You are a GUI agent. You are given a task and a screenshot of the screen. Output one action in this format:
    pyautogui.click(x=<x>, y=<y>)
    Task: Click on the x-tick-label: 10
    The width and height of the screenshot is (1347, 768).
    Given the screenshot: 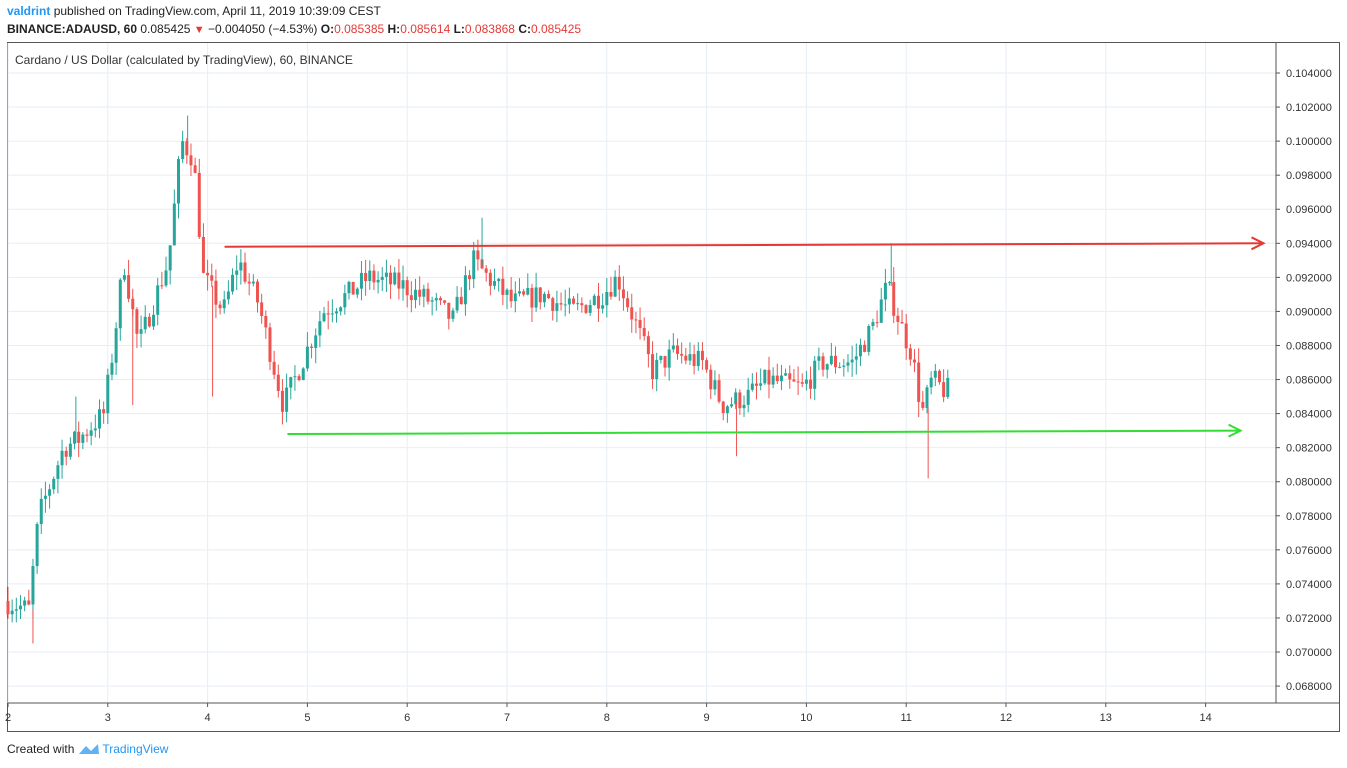 What is the action you would take?
    pyautogui.click(x=806, y=718)
    